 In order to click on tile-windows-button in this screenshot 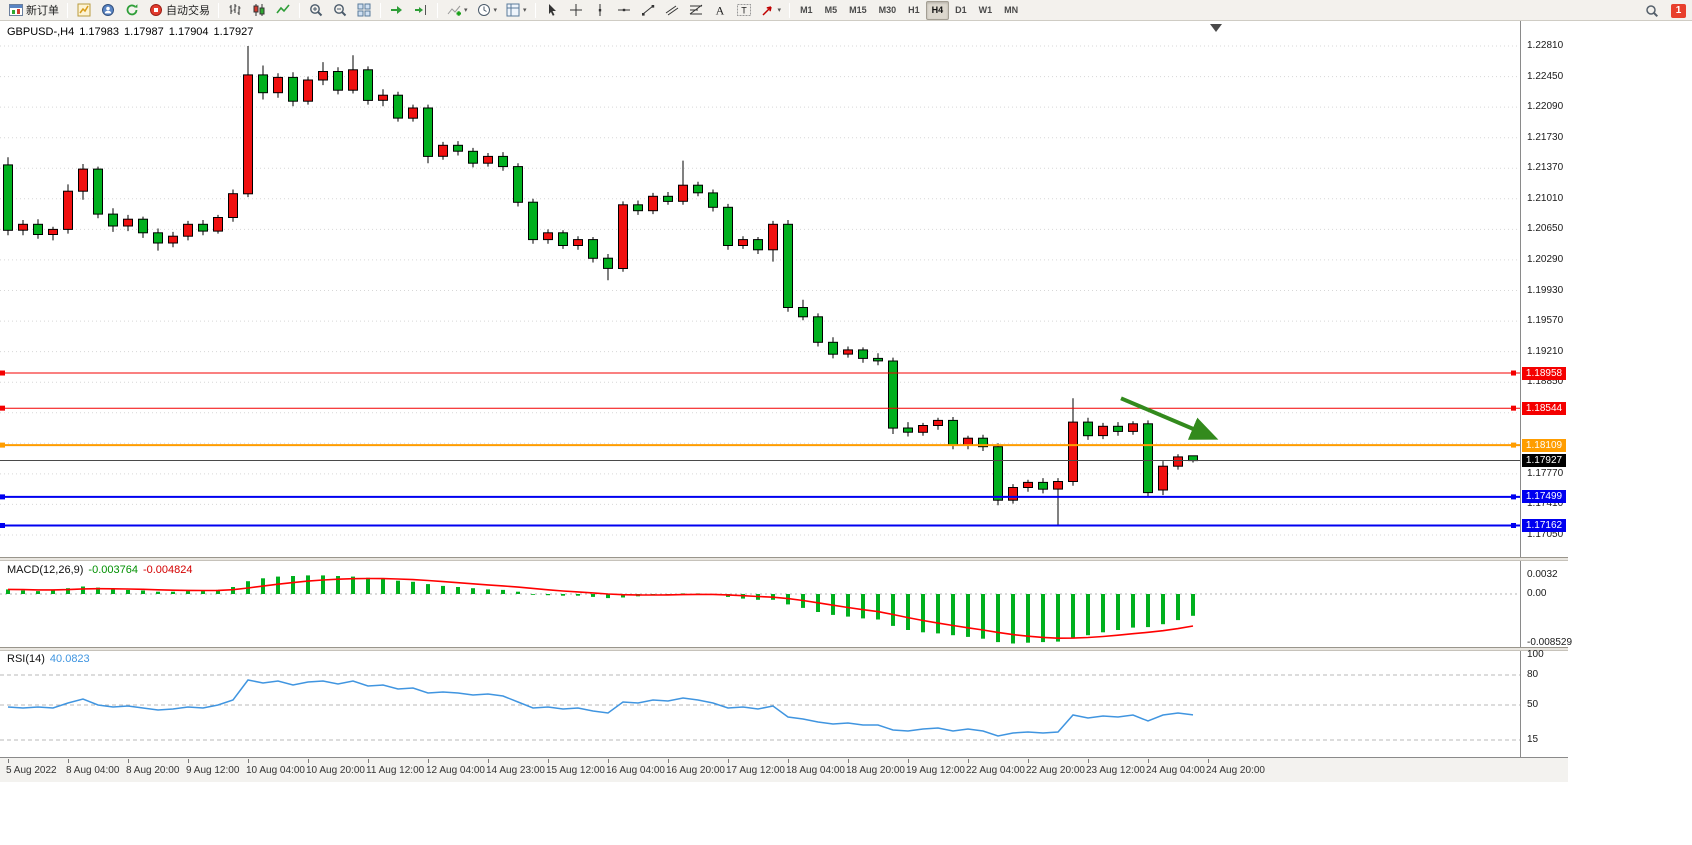, I will do `click(364, 10)`.